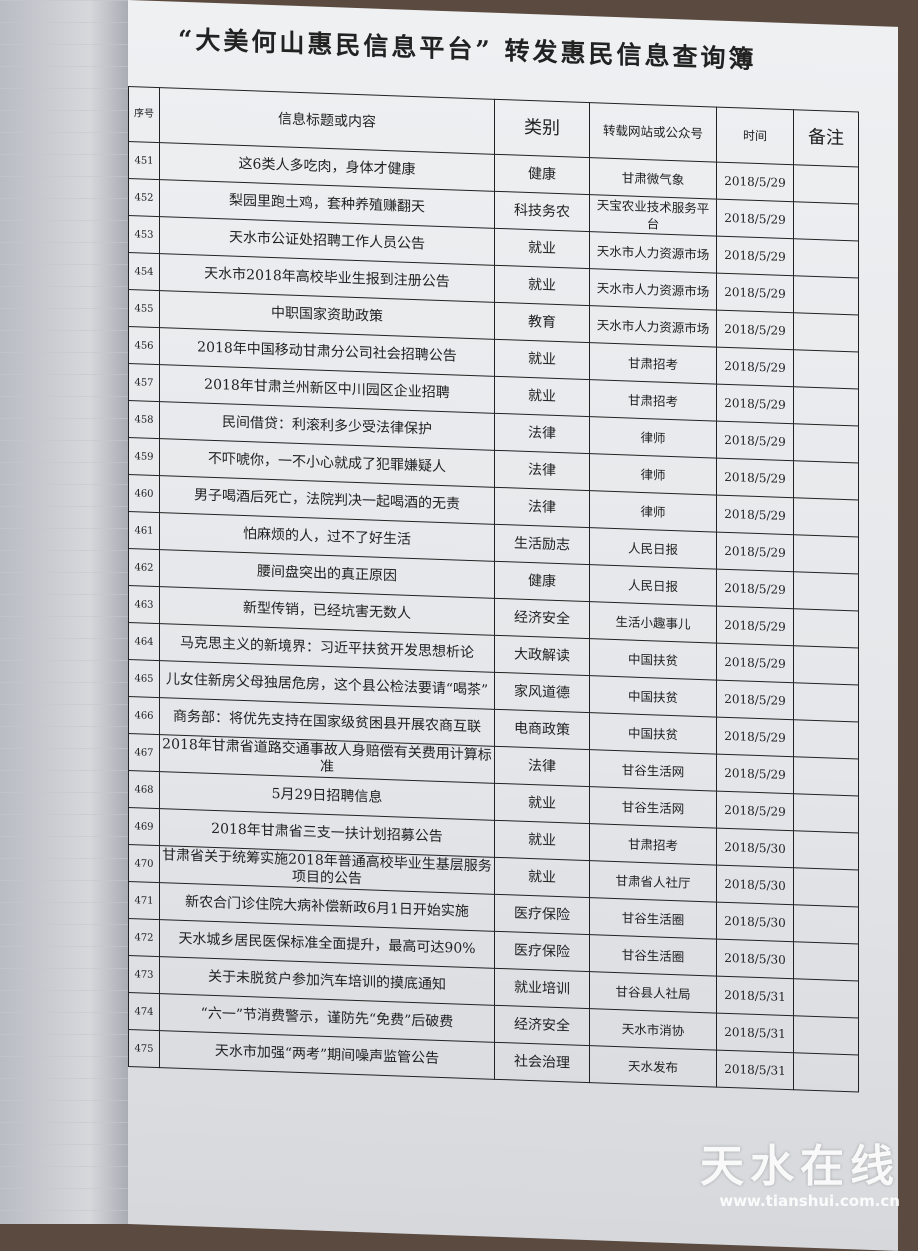  Describe the element at coordinates (755, 136) in the screenshot. I see `header-date: 时间` at that location.